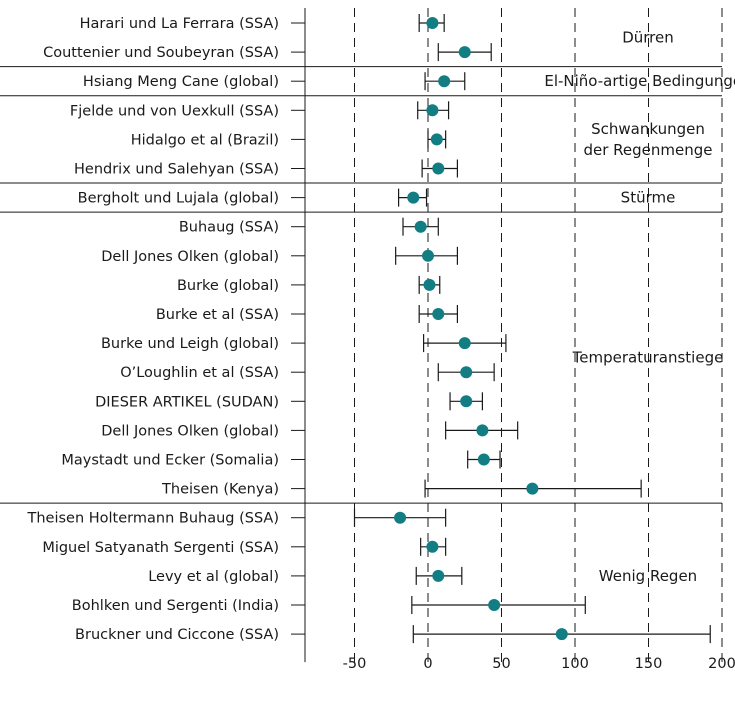 The image size is (735, 704). I want to click on x-tick-label: 100, so click(575, 664).